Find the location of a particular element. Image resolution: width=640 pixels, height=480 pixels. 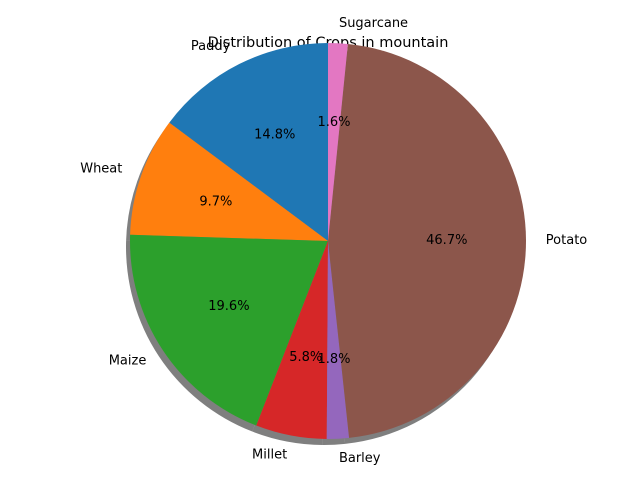

pie-slice-millet is located at coordinates (292, 340).